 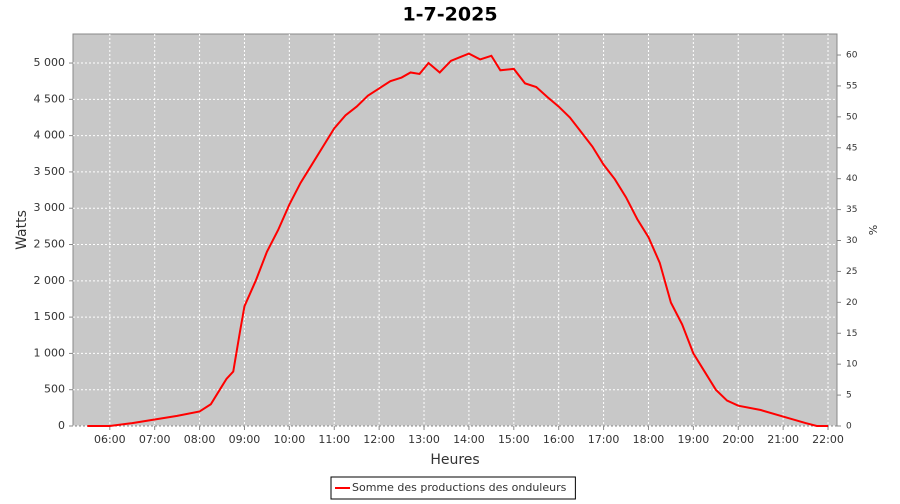 What do you see at coordinates (449, 15) in the screenshot?
I see `chart-title: 1-7-2025` at bounding box center [449, 15].